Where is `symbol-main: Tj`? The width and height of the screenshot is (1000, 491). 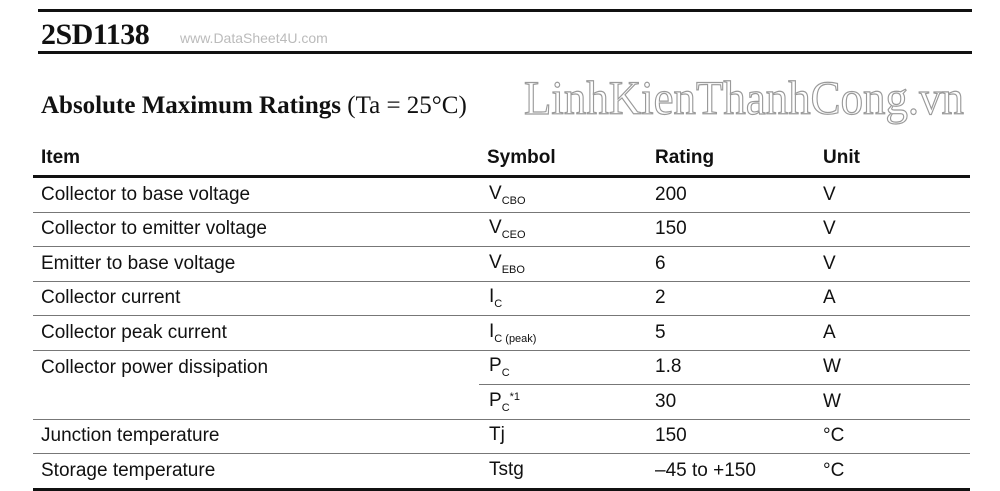
symbol-main: Tj is located at coordinates (497, 435).